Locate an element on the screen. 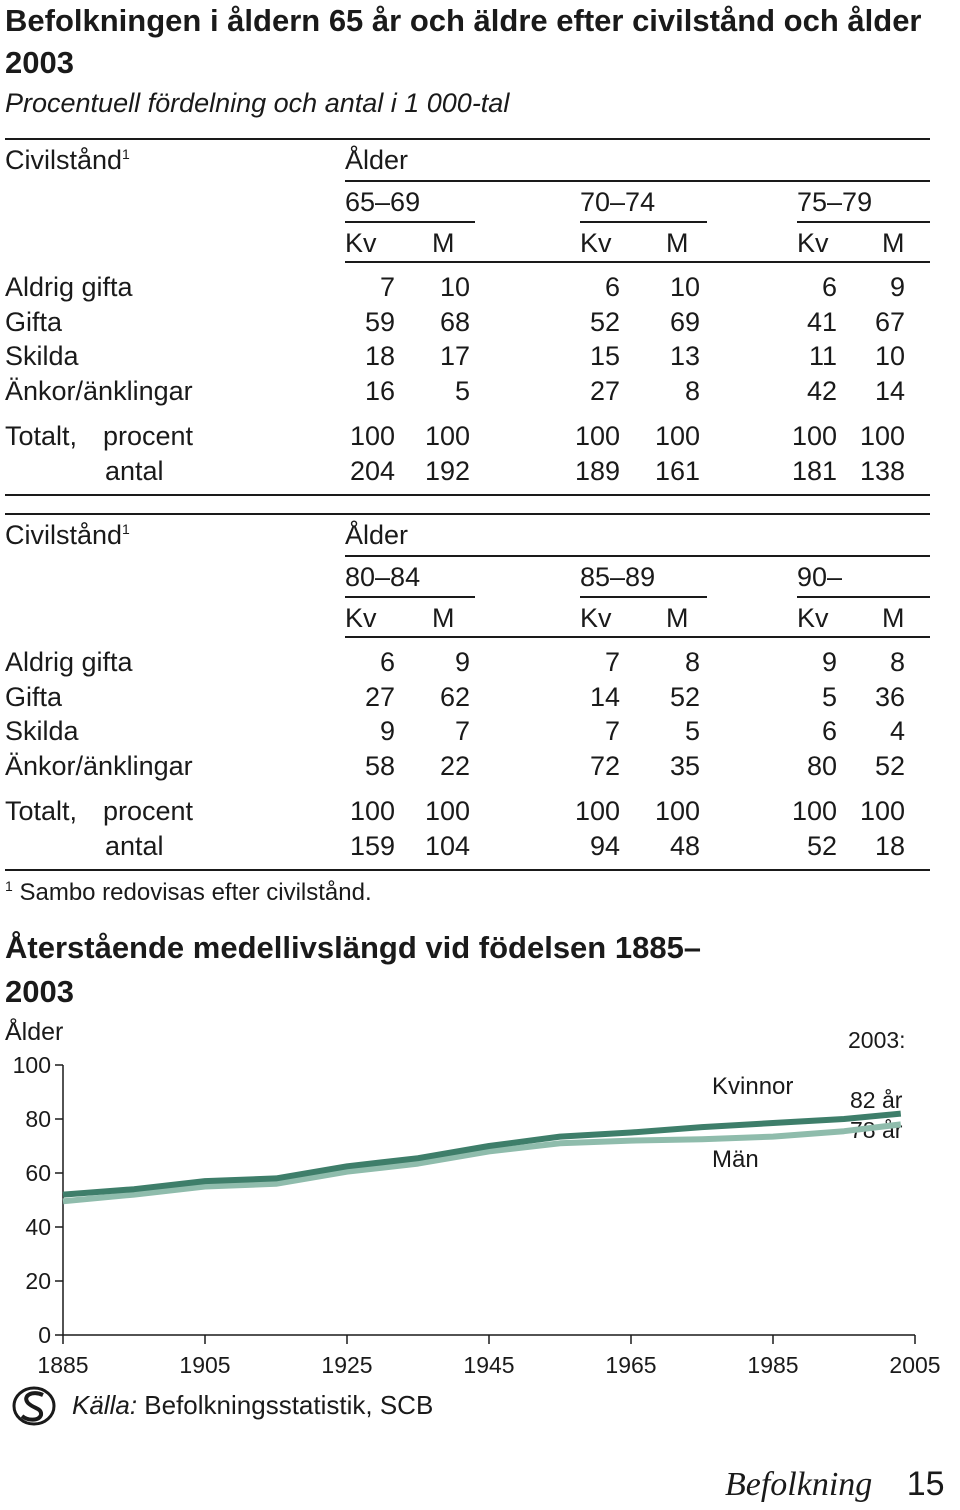  table-cell: 59 is located at coordinates (379, 321).